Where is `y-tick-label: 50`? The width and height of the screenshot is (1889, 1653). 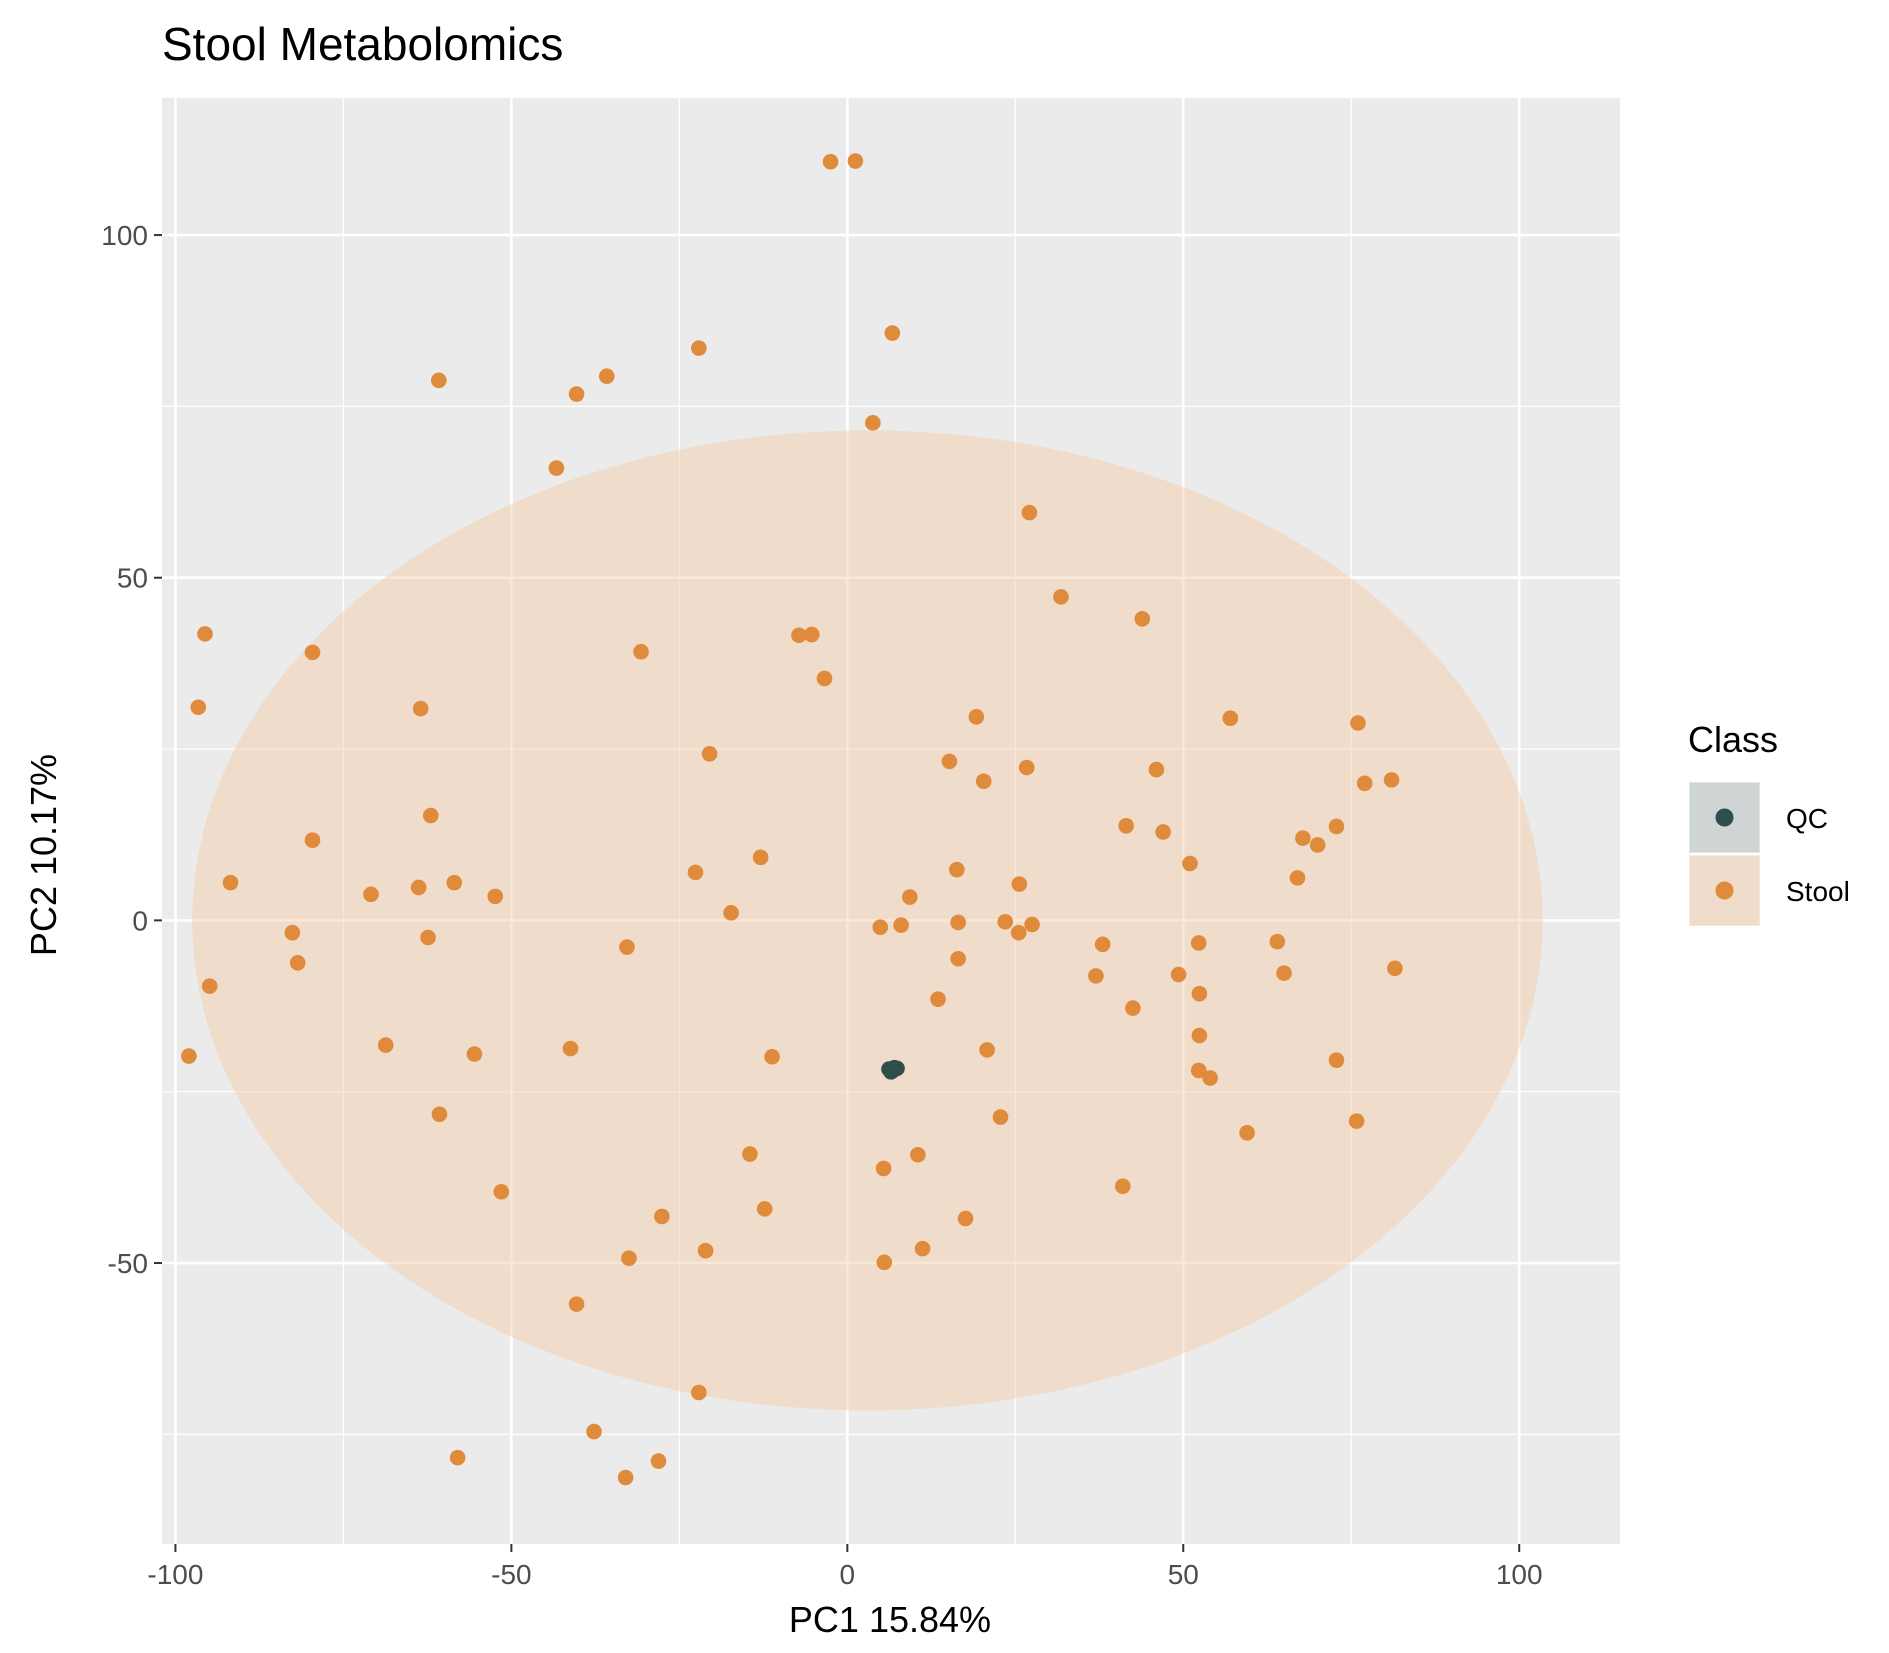
y-tick-label: 50 is located at coordinates (132, 578).